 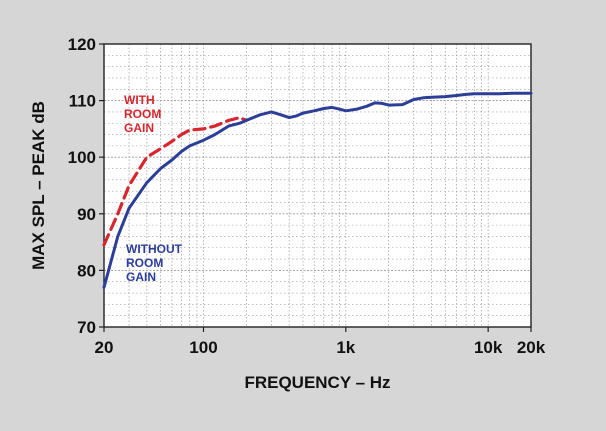 What do you see at coordinates (82, 44) in the screenshot?
I see `y-tick-label: 120` at bounding box center [82, 44].